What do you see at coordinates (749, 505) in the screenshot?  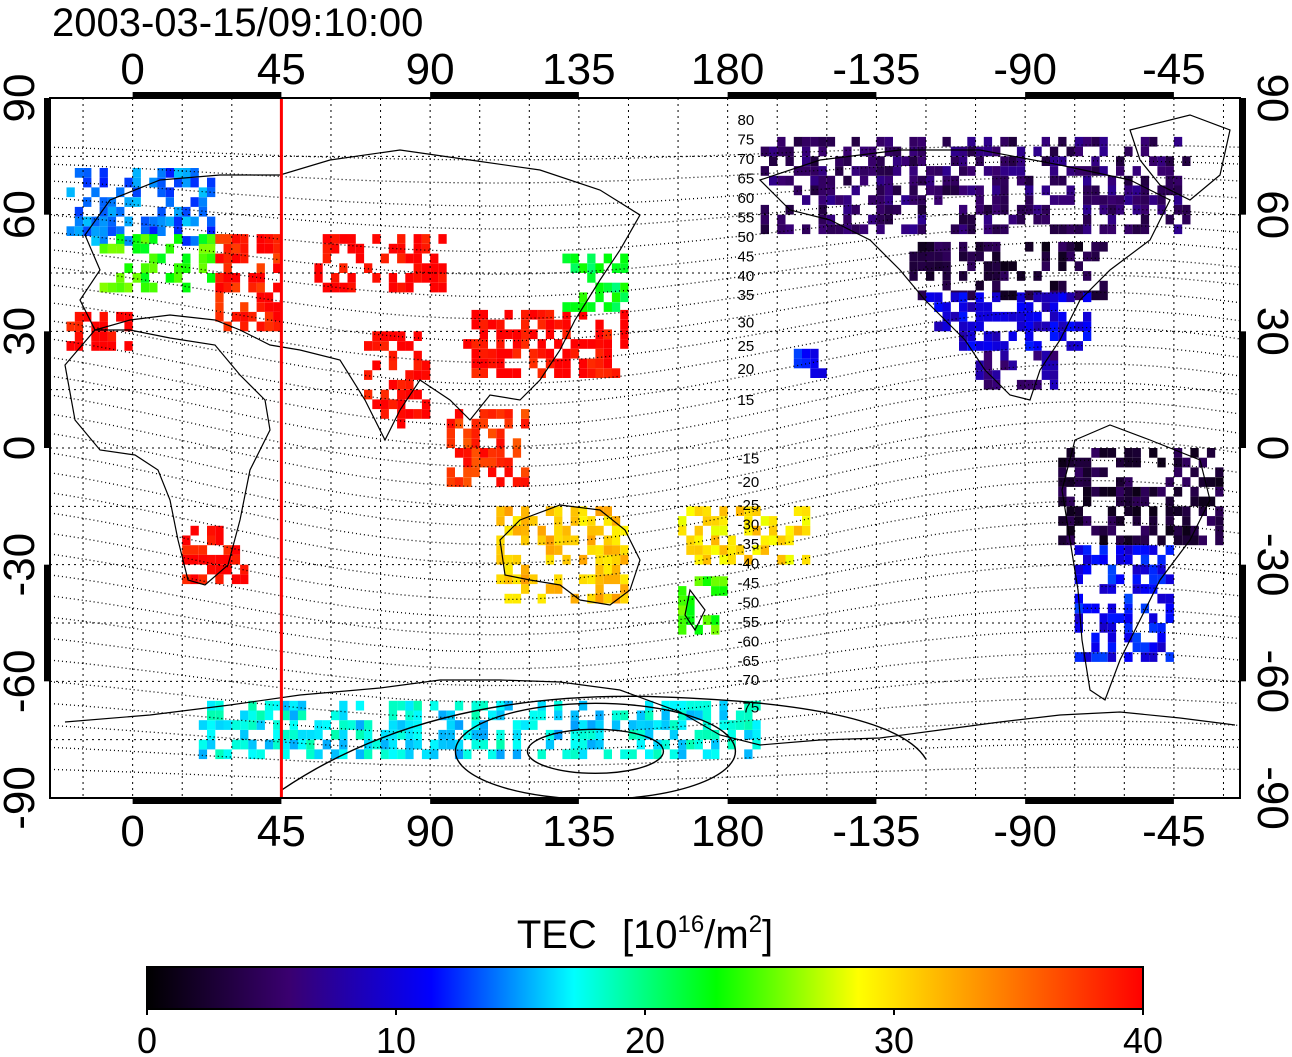 I see `contour-label: -25` at bounding box center [749, 505].